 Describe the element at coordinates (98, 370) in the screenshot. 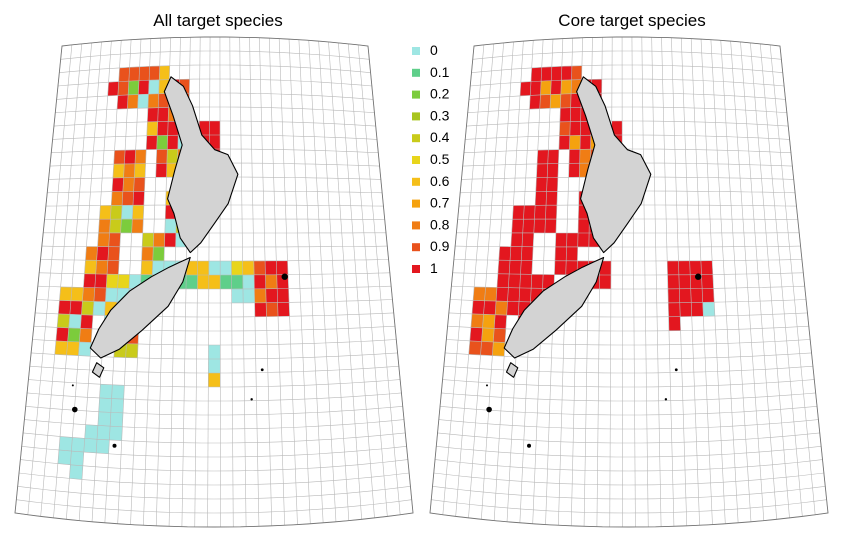

I see `stewart-island` at that location.